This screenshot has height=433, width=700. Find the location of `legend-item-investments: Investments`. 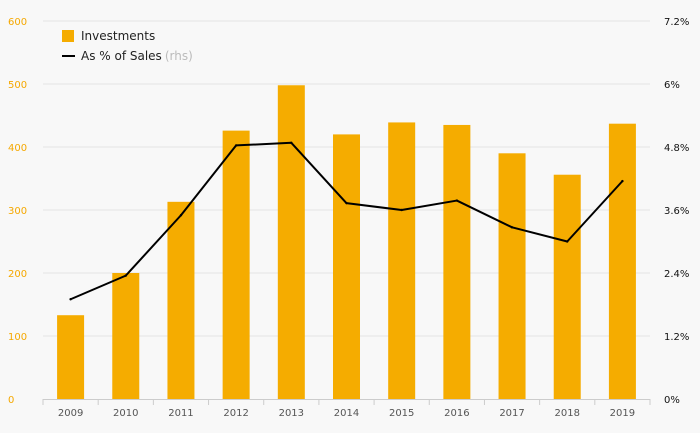

legend-item-investments: Investments is located at coordinates (127, 36).